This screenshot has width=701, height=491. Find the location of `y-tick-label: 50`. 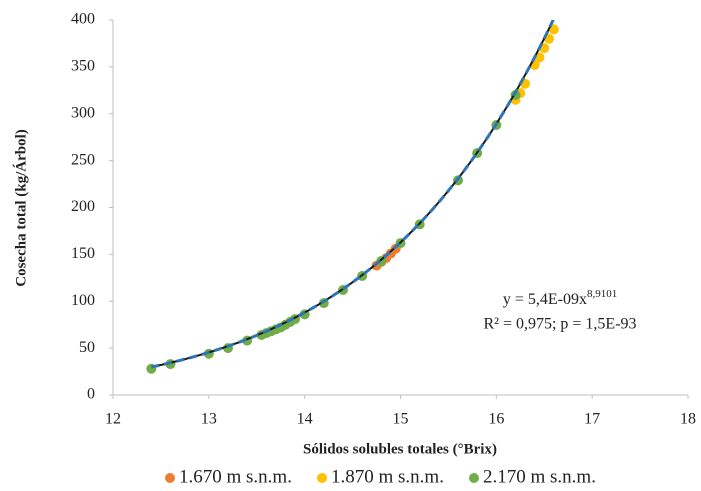

y-tick-label: 50 is located at coordinates (87, 347).